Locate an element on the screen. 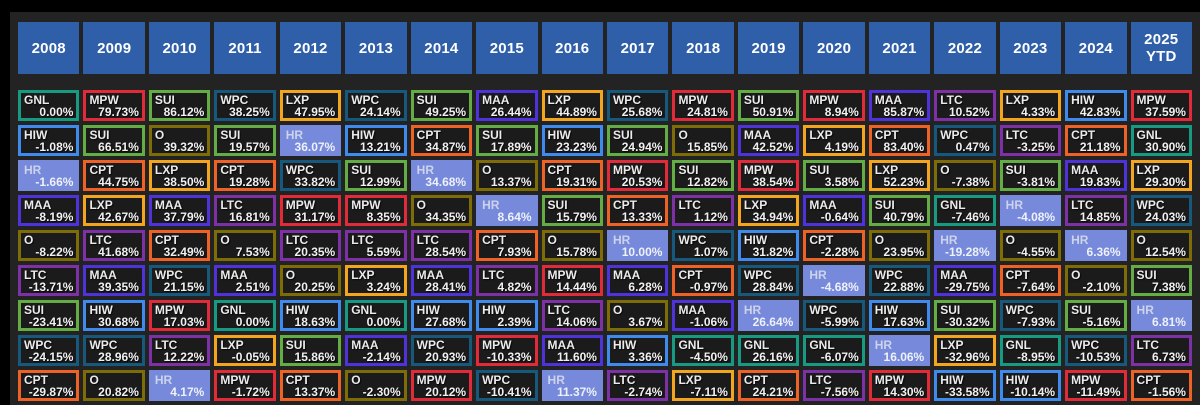 The width and height of the screenshot is (1200, 405). return-value: 15.79% is located at coordinates (576, 217).